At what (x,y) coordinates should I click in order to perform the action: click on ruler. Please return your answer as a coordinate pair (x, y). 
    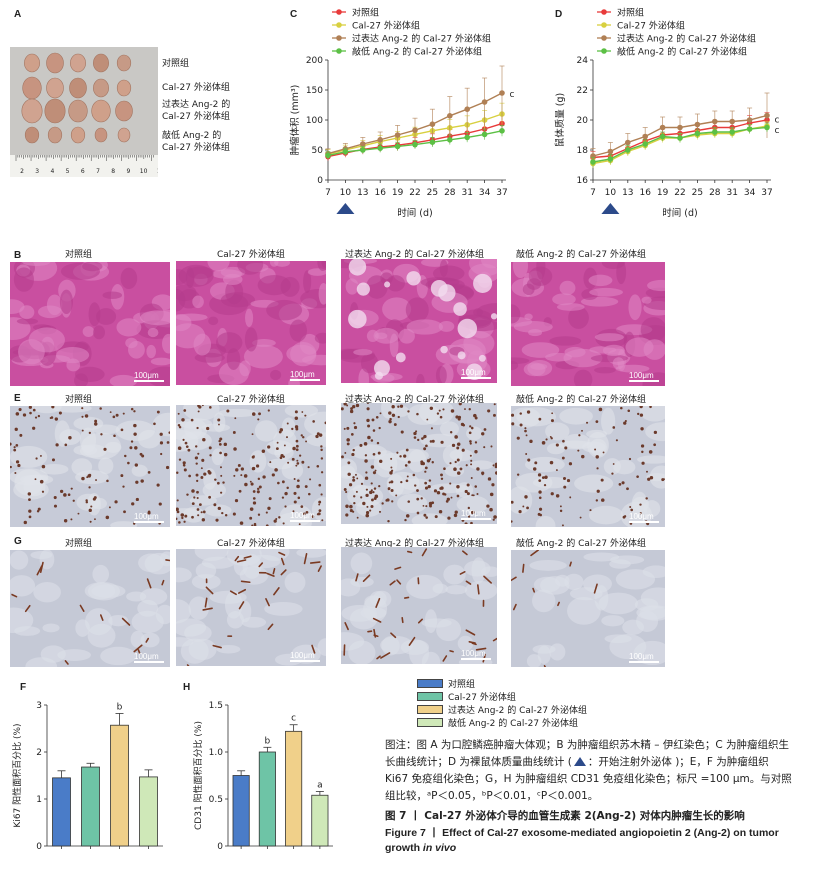
    Looking at the image, I should click on (84, 166).